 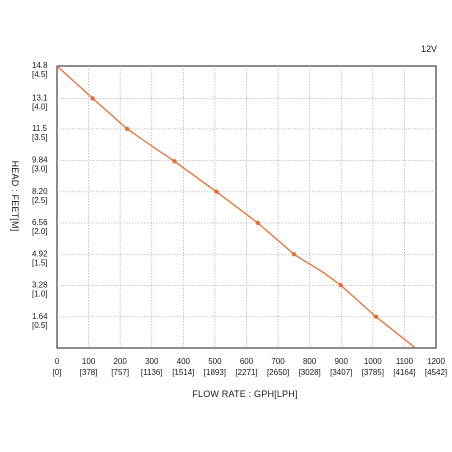 What do you see at coordinates (244, 394) in the screenshot?
I see `x-axis-title: FLOW RATE : GPH[LPH]` at bounding box center [244, 394].